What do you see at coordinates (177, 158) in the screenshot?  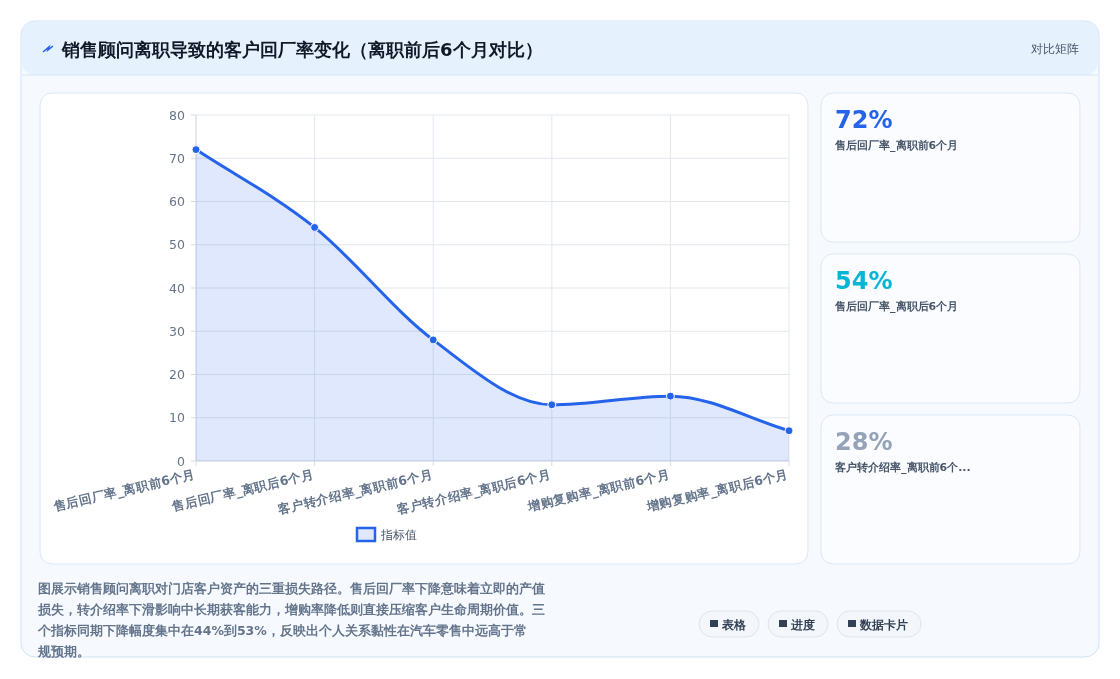 I see `y-tick-label: 70` at bounding box center [177, 158].